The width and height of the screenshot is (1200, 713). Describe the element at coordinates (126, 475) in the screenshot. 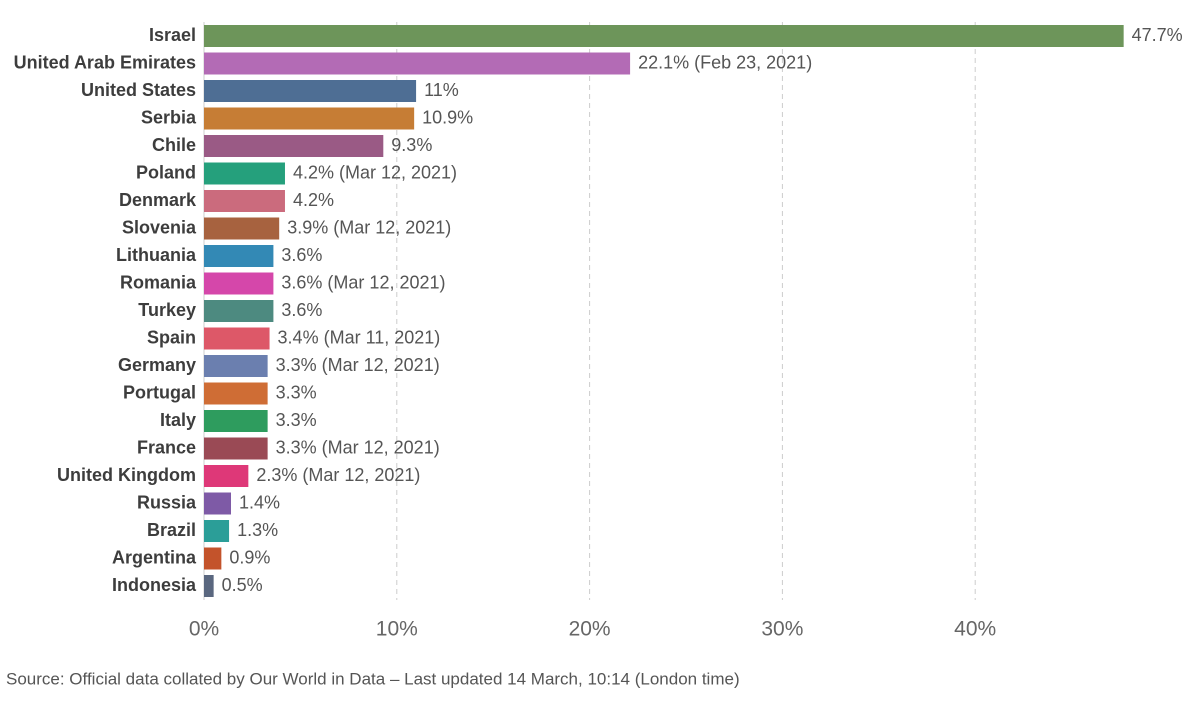

I see `category-label: United Kingdom` at that location.